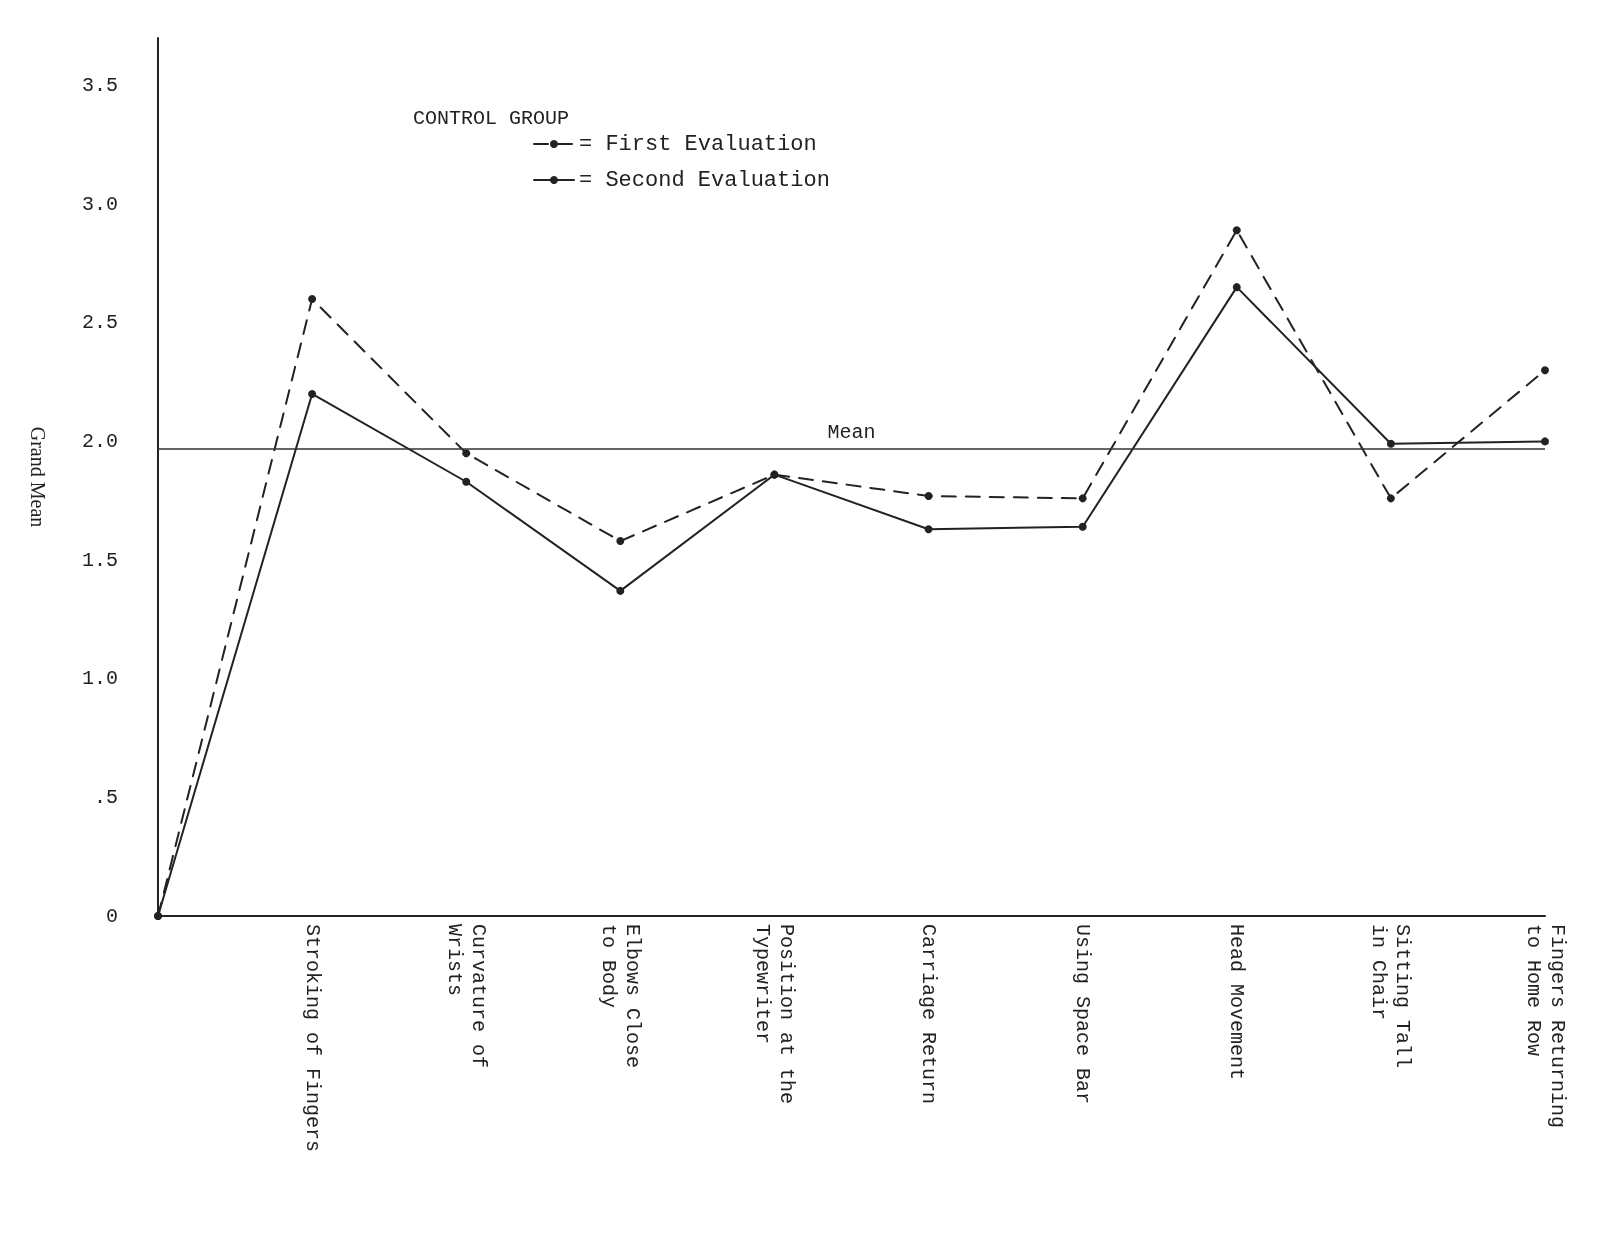  I want to click on y-tick-label: 1.5, so click(99, 560).